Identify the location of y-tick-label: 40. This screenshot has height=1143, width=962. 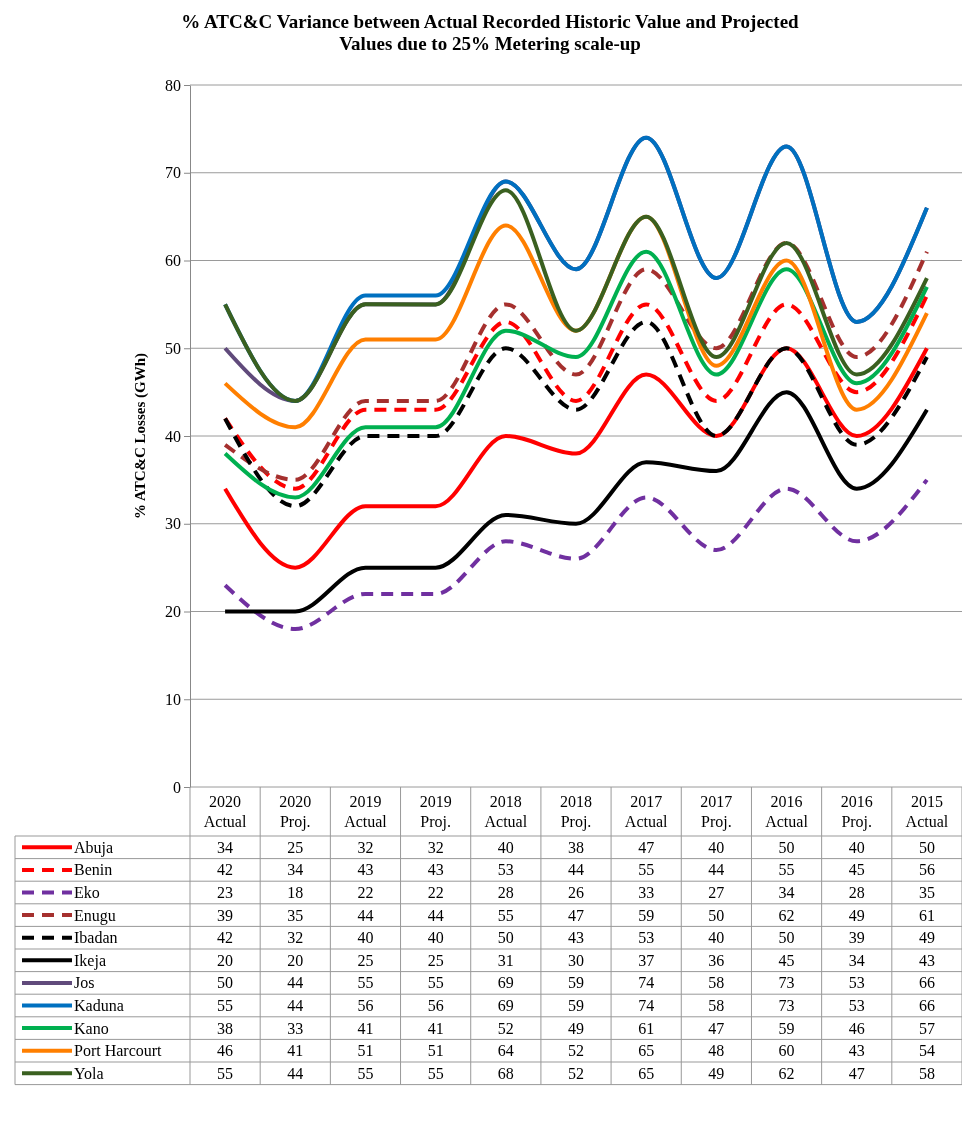
(173, 436).